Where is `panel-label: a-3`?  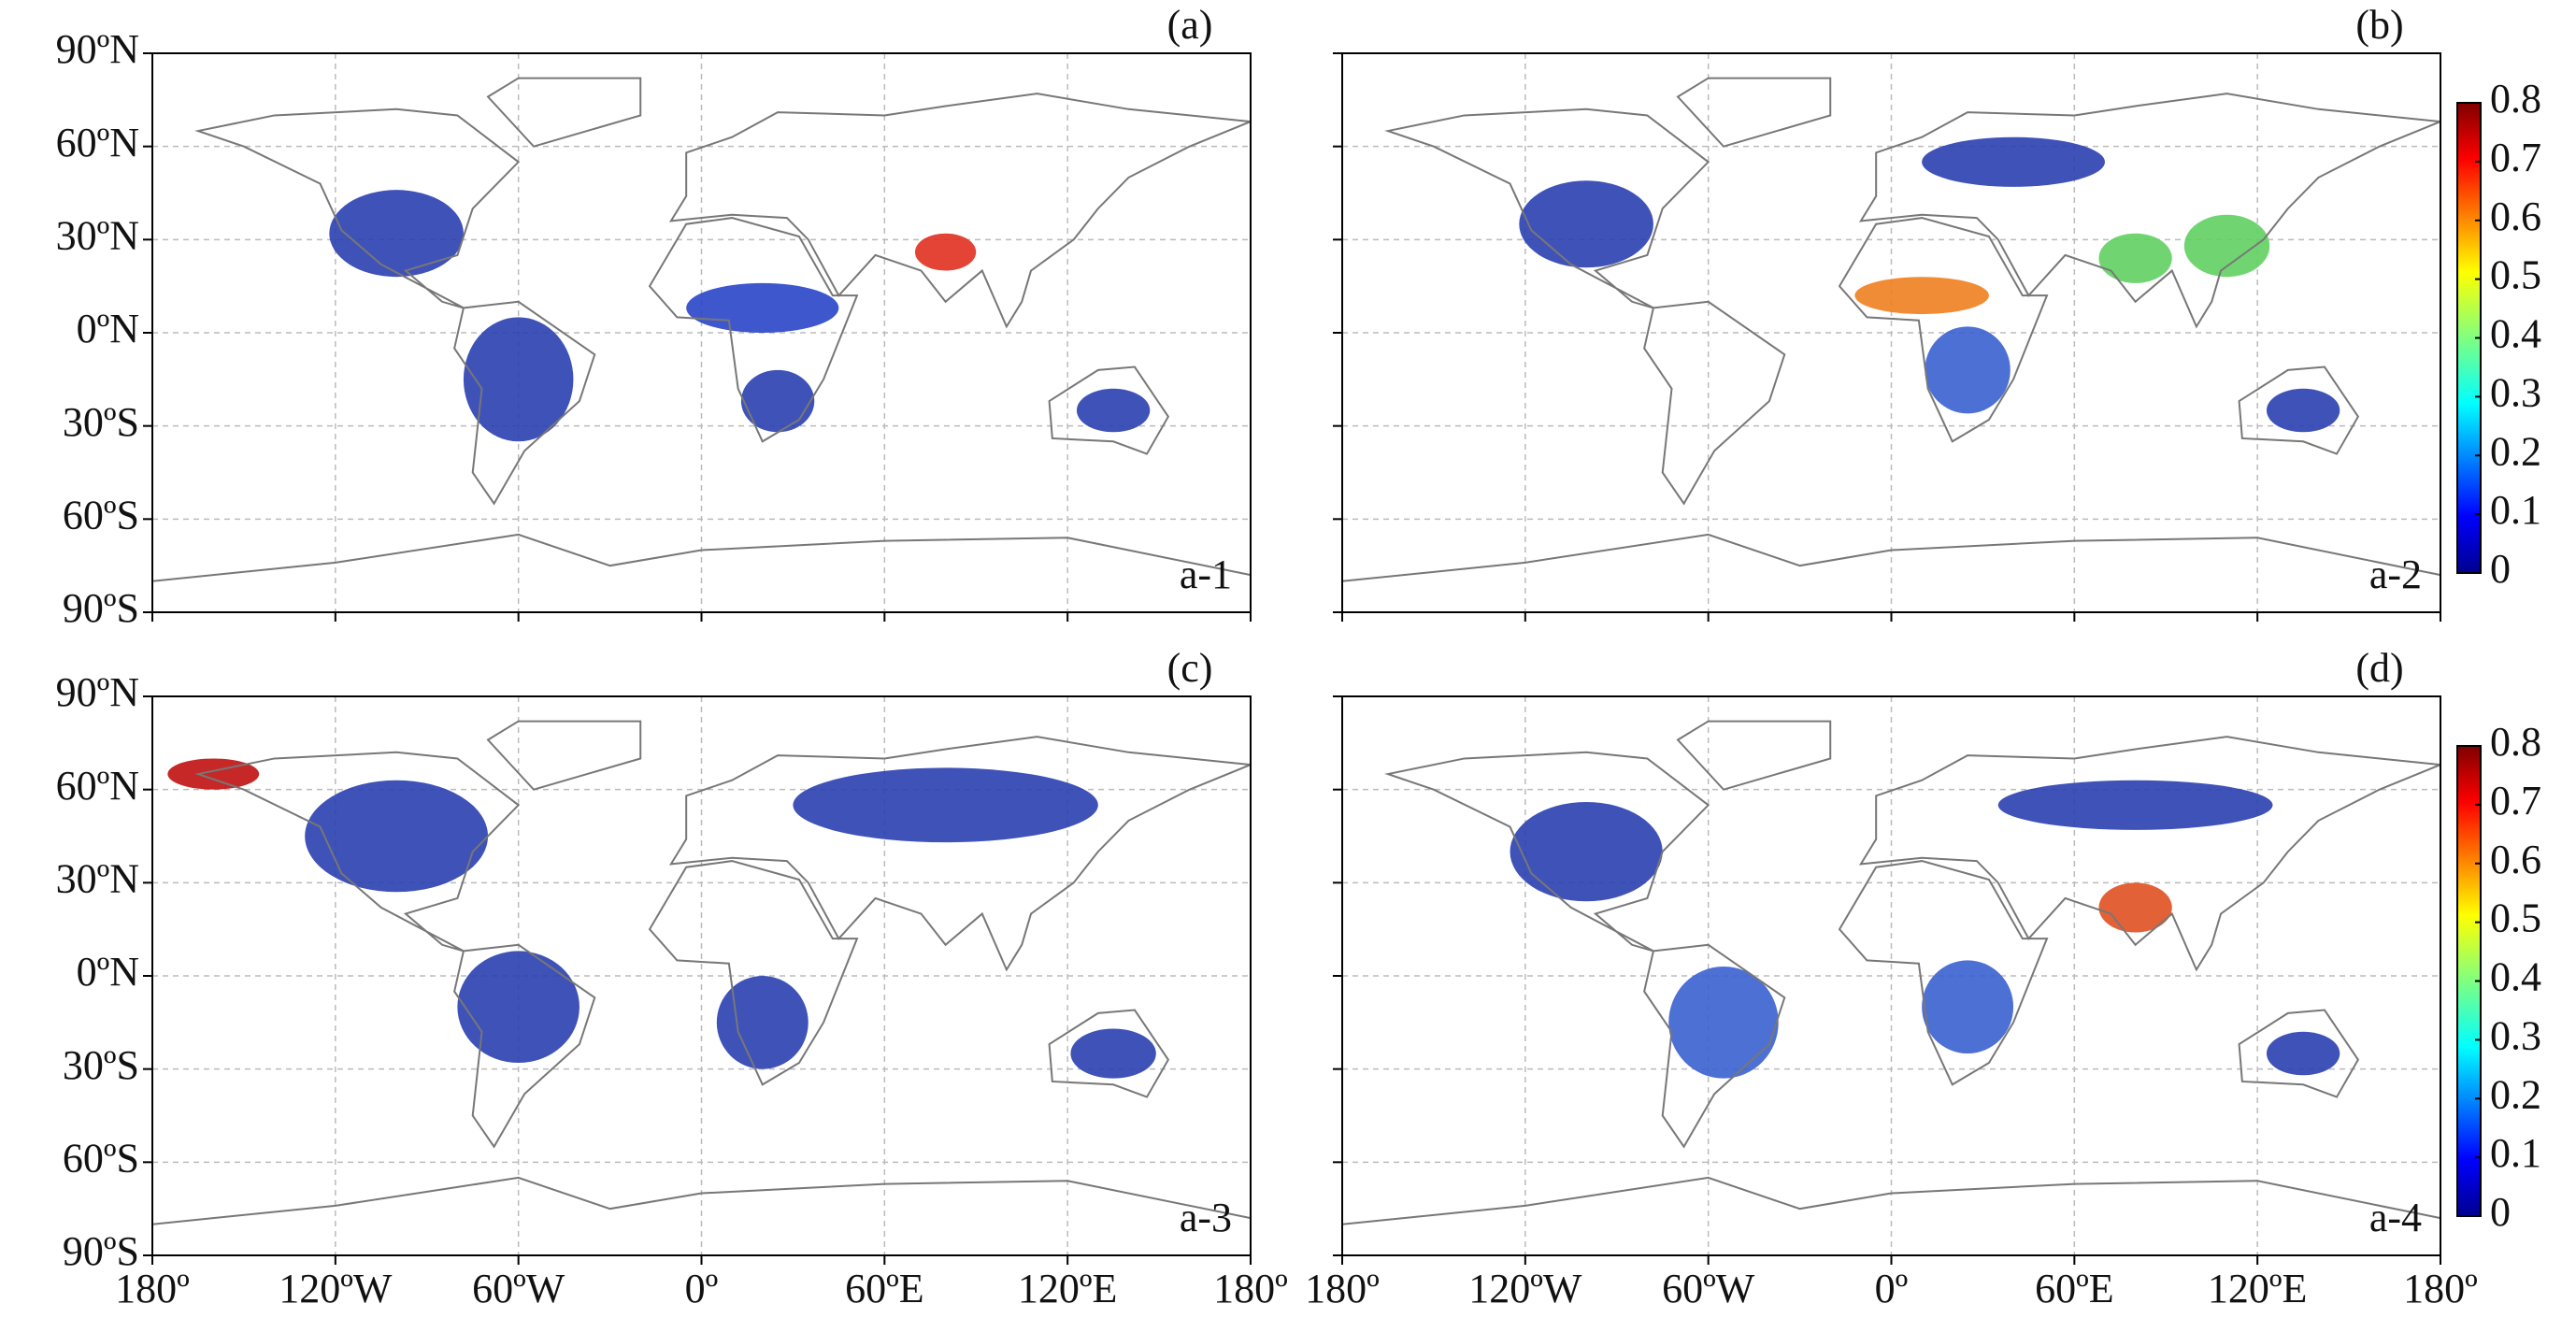
panel-label: a-3 is located at coordinates (1206, 1217).